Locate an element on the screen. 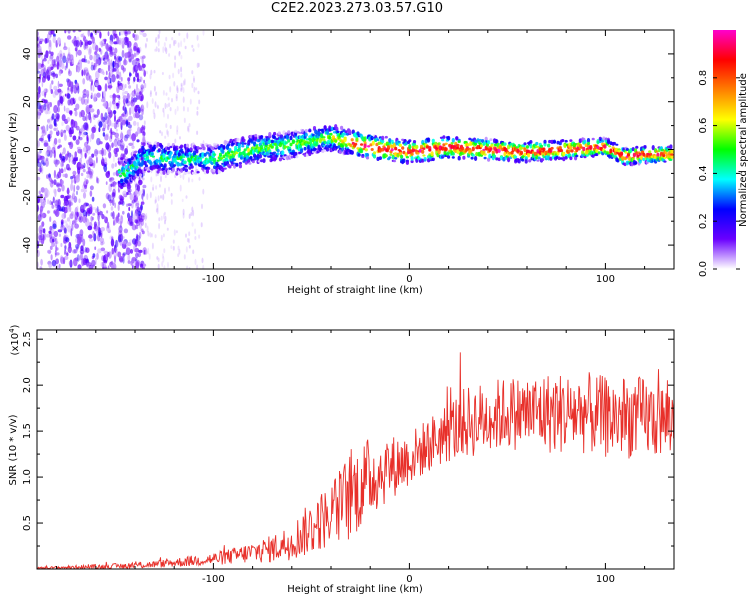  x-tick-label: 0 is located at coordinates (409, 279).